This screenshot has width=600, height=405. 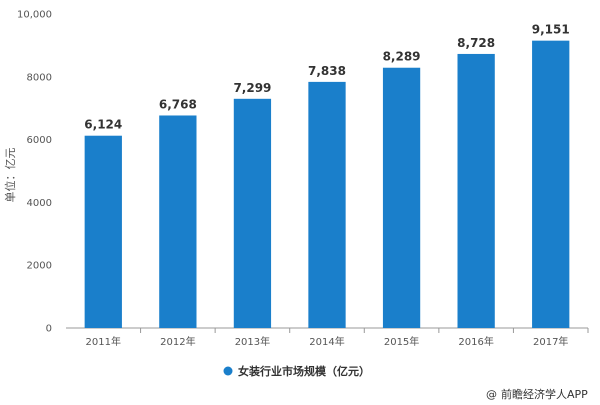 I want to click on data-label: 9,151, so click(x=551, y=30).